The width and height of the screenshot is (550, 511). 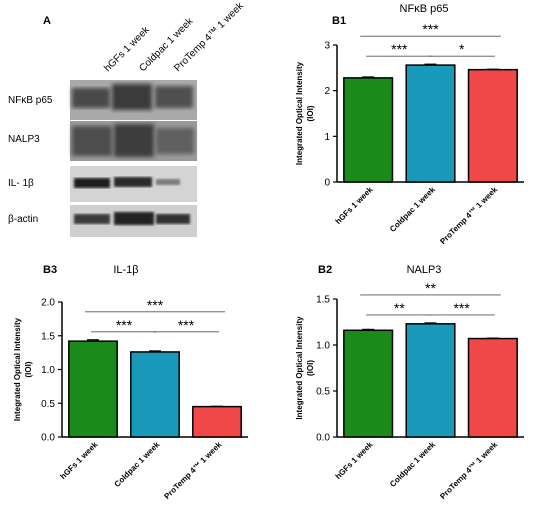 I want to click on chart-title: NALP3, so click(x=424, y=270).